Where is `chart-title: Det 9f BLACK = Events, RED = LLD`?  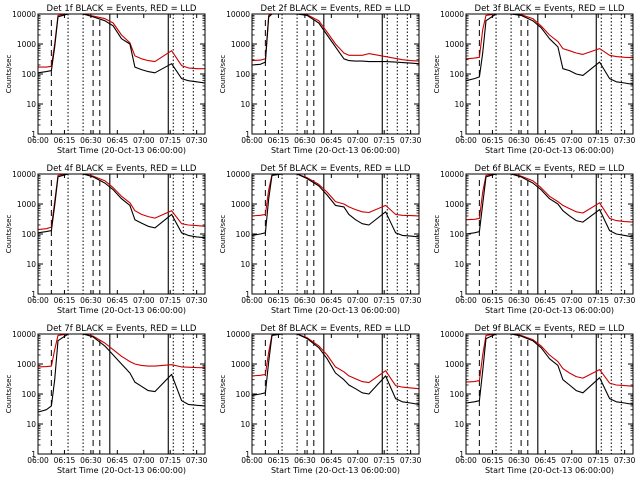
chart-title: Det 9f BLACK = Events, RED = LLD is located at coordinates (550, 329).